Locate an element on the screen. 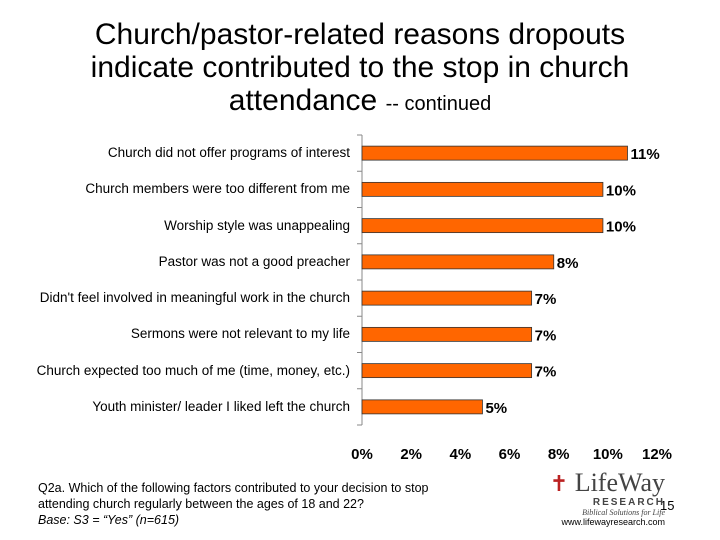 This screenshot has width=720, height=540. logo-sub: RESEARCH is located at coordinates (628, 502).